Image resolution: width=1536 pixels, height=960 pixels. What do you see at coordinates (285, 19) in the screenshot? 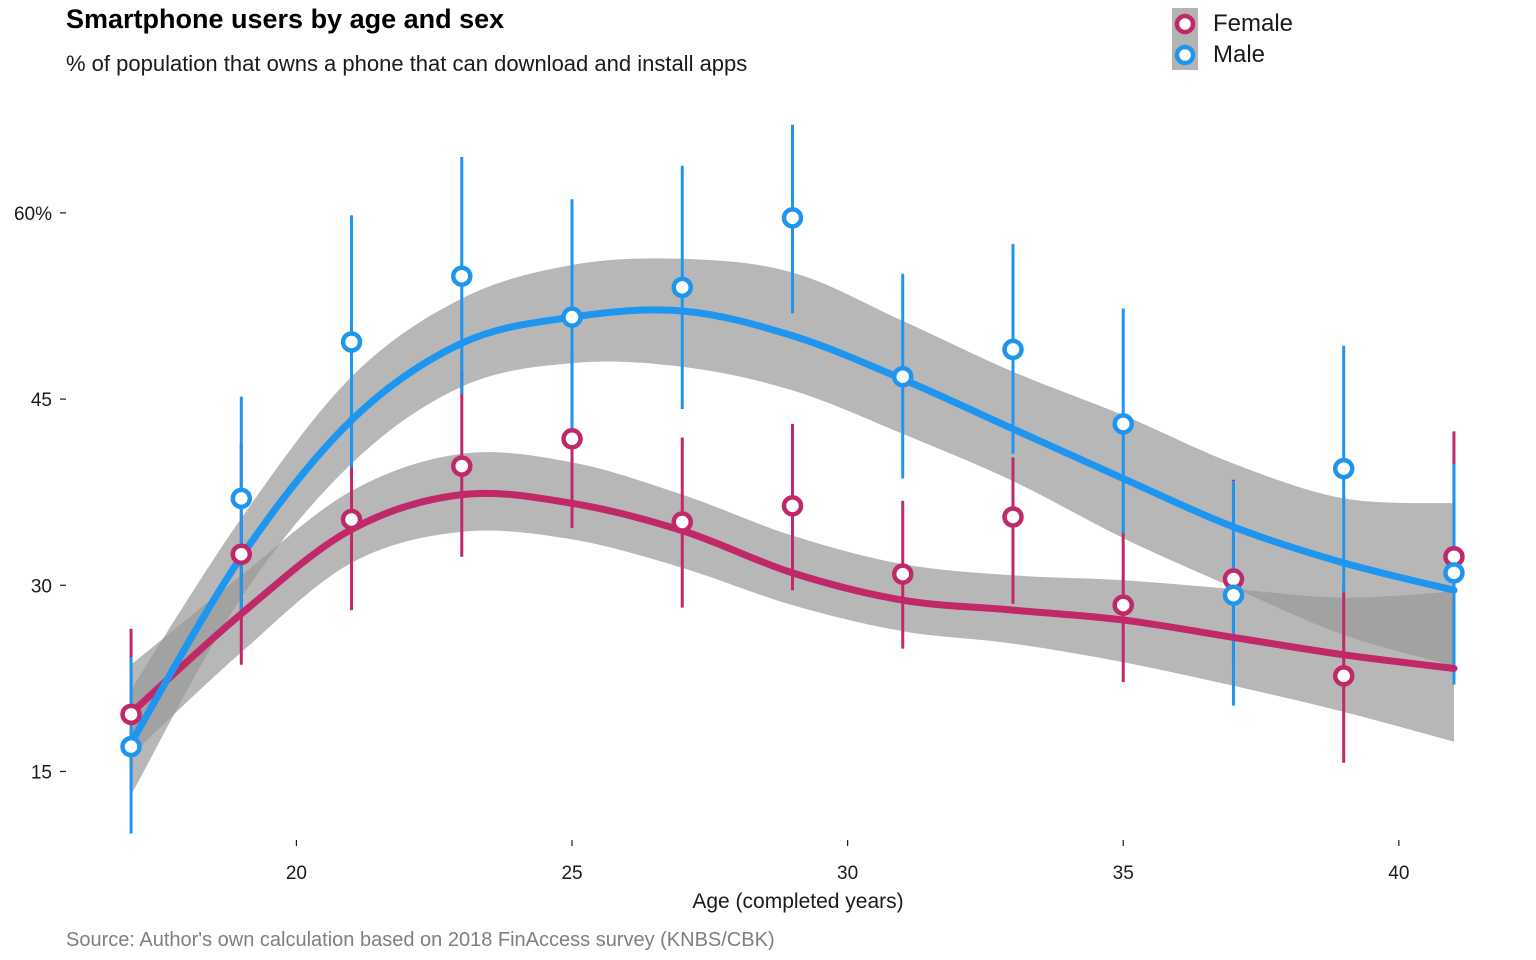
I see `chart-title: Smartphone users by age and sex` at bounding box center [285, 19].